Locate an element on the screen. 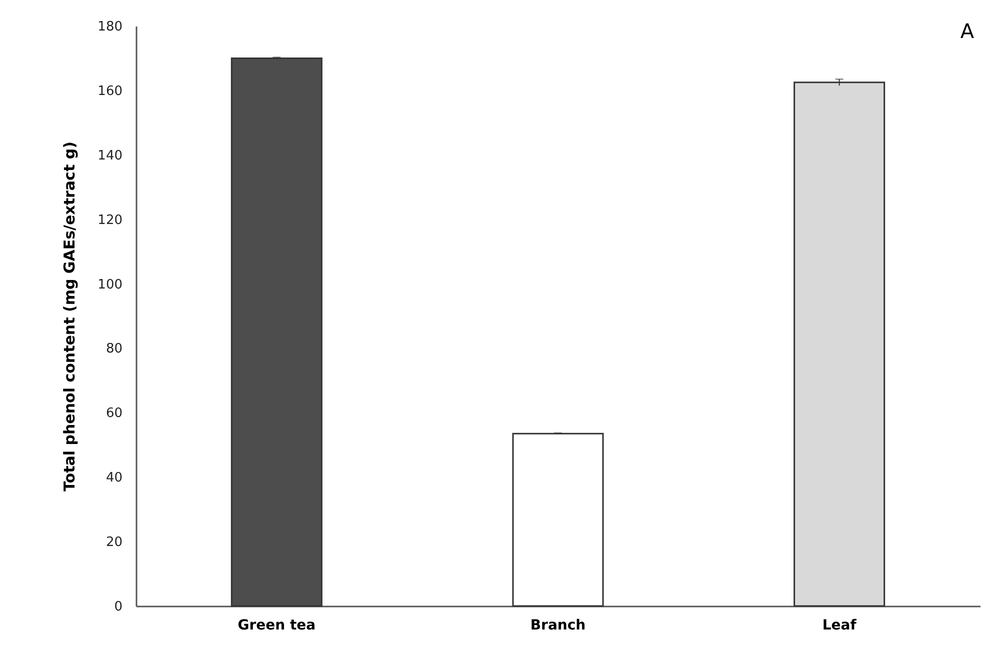 Image resolution: width=1000 pixels, height=669 pixels. x-tick-label: Branch is located at coordinates (558, 626).